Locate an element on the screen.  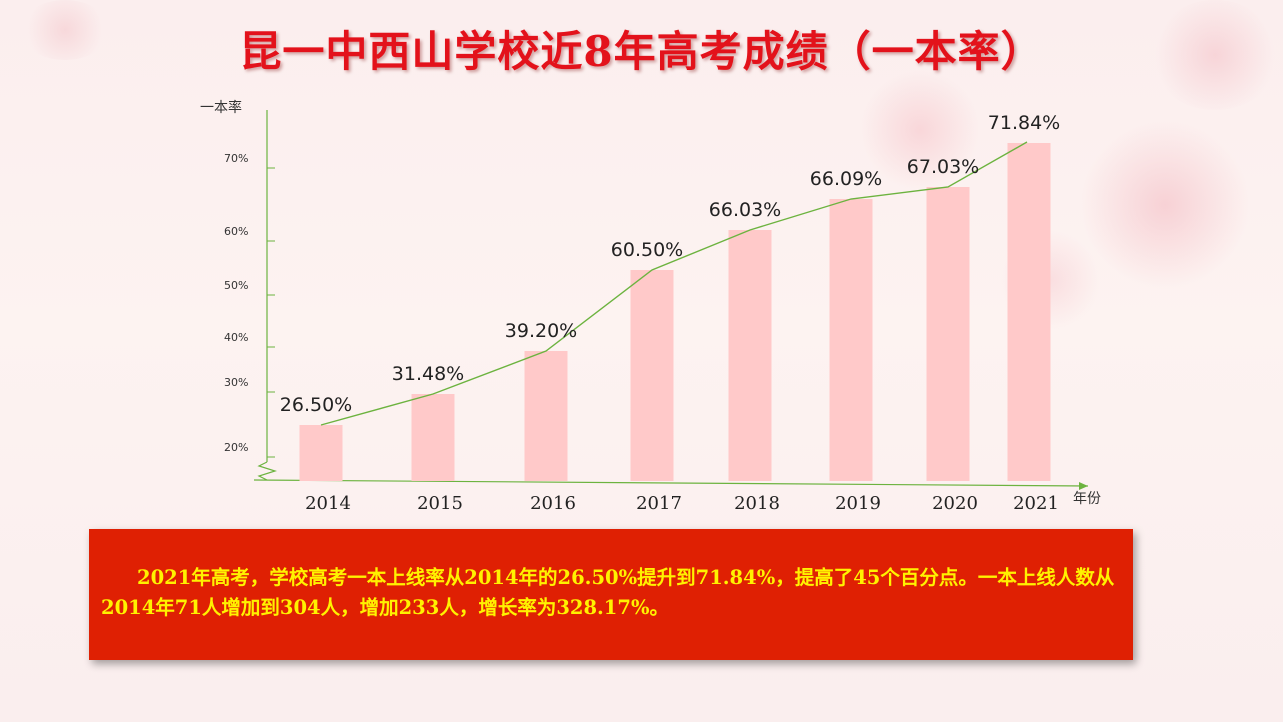
bar-2018 is located at coordinates (750, 355).